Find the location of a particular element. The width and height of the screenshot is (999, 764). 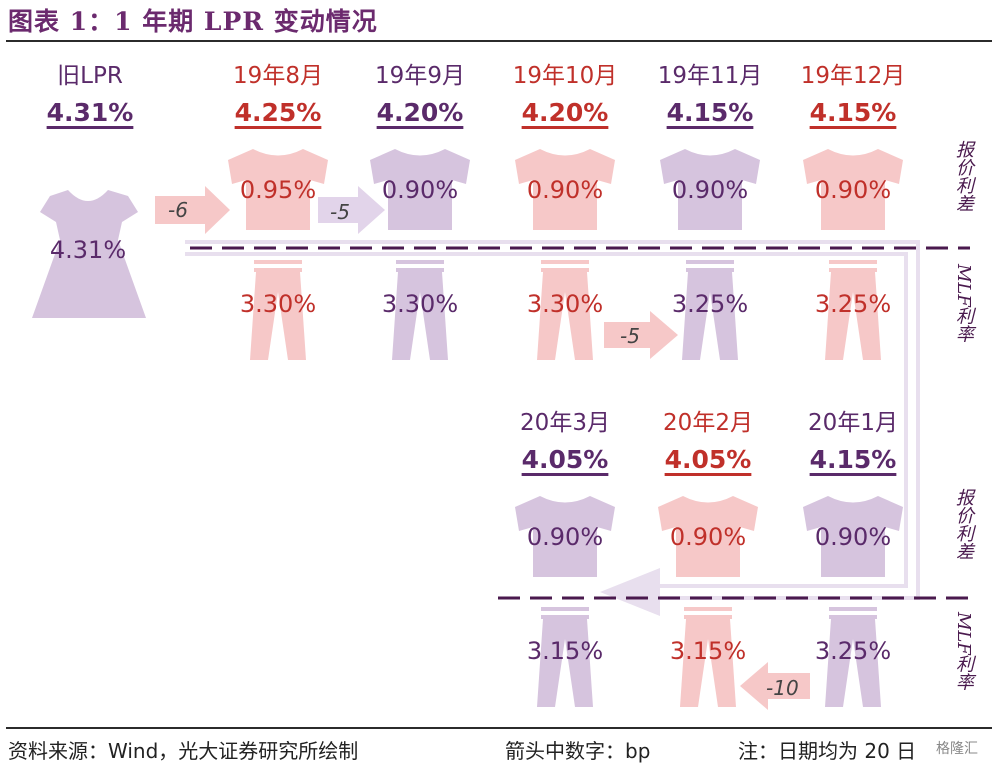

arrow-value-2: -5 is located at coordinates (340, 212).